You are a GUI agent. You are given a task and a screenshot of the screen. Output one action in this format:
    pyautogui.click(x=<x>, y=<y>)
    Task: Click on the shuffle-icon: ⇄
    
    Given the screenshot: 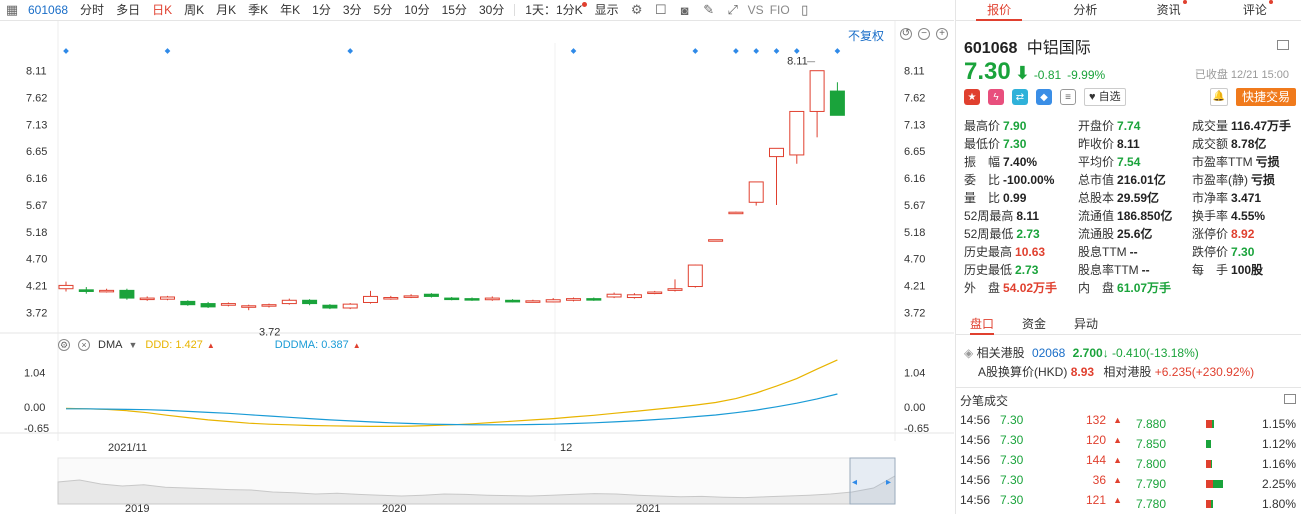 What is the action you would take?
    pyautogui.click(x=1020, y=97)
    